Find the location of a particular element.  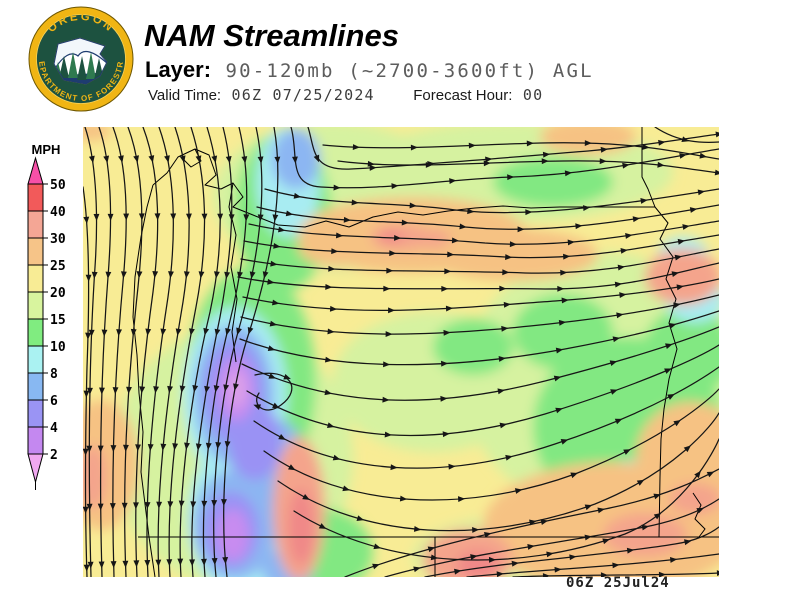

legend-tick-label: 2 is located at coordinates (54, 455).